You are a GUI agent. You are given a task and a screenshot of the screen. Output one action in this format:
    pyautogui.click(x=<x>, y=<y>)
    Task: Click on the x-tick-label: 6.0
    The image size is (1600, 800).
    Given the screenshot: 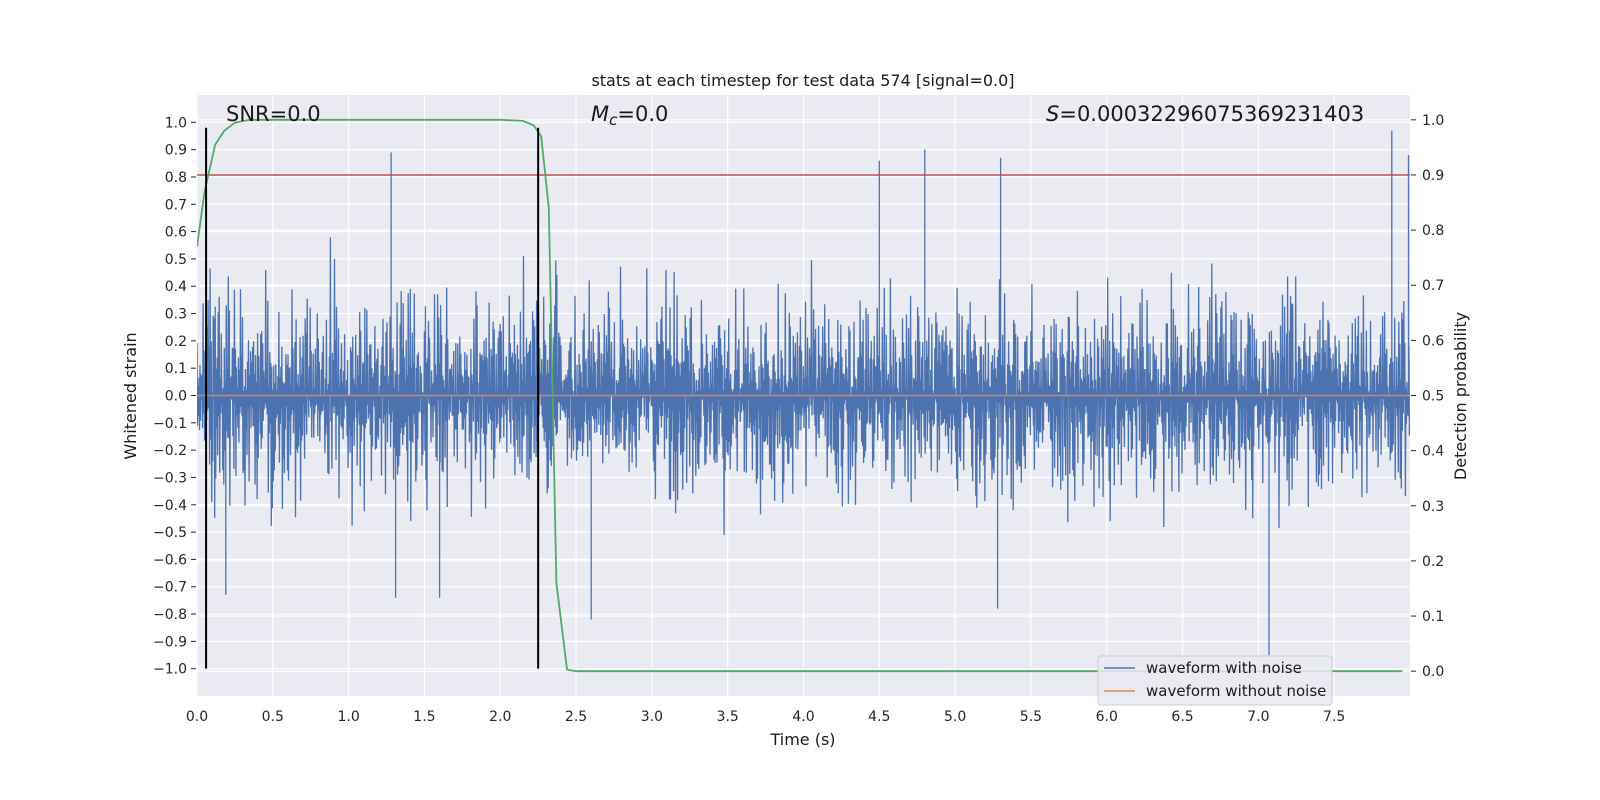 What is the action you would take?
    pyautogui.click(x=1107, y=717)
    